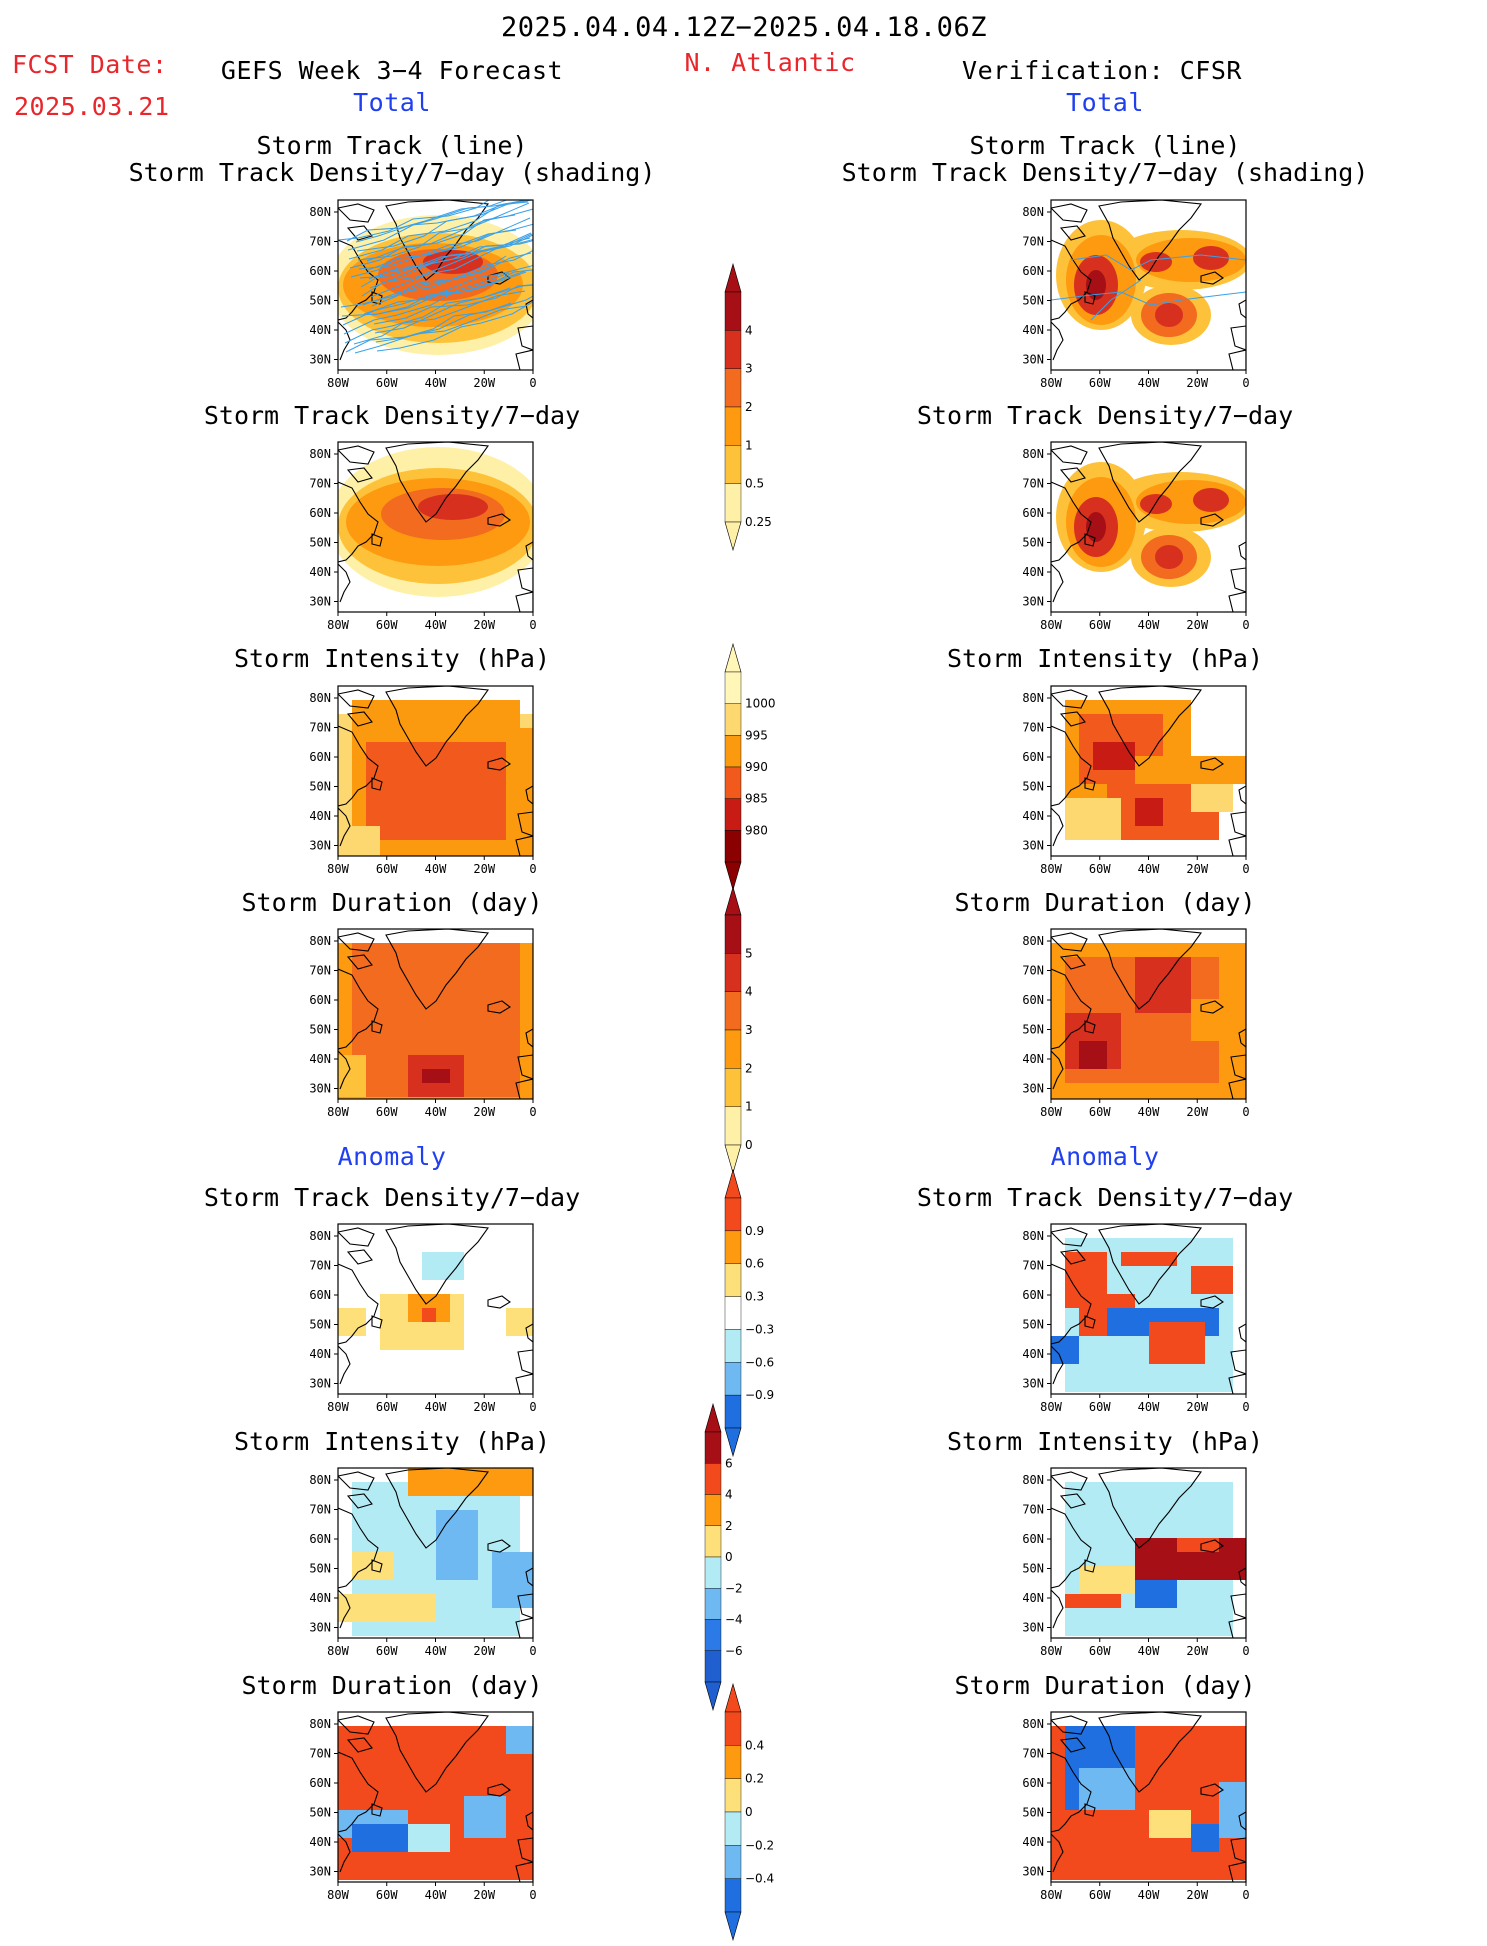 The width and height of the screenshot is (1487, 1946). Describe the element at coordinates (734, 1588) in the screenshot. I see `colorbar-label: −2` at that location.